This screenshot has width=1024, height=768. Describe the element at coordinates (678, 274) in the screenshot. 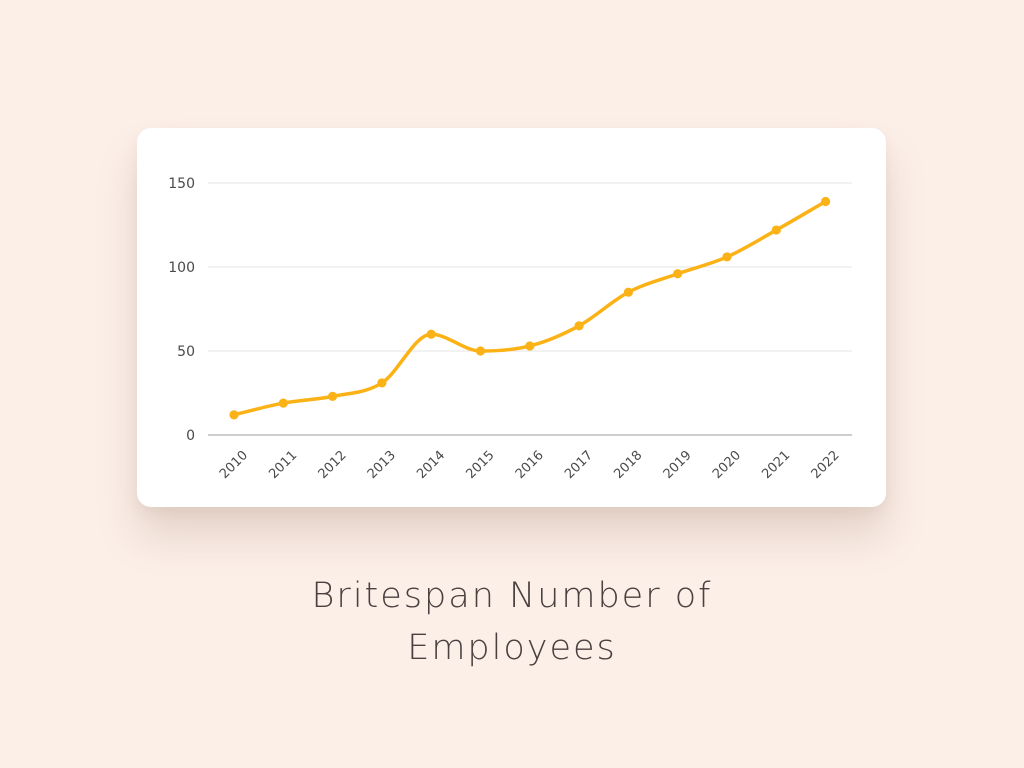

I see `data-point-2019` at that location.